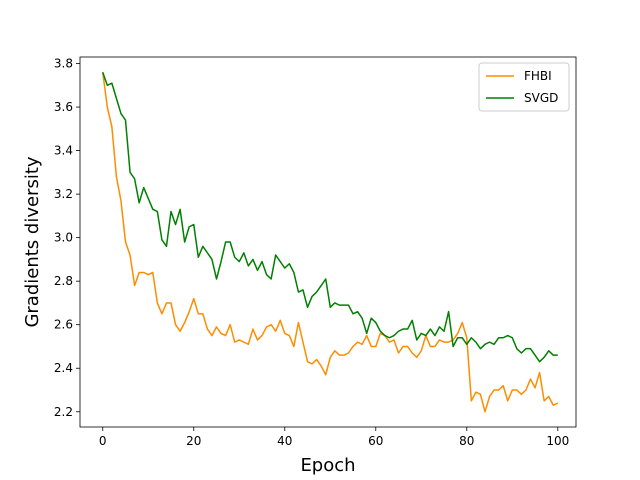  Describe the element at coordinates (541, 98) in the screenshot. I see `legend-label-svgd: SVGD` at that location.